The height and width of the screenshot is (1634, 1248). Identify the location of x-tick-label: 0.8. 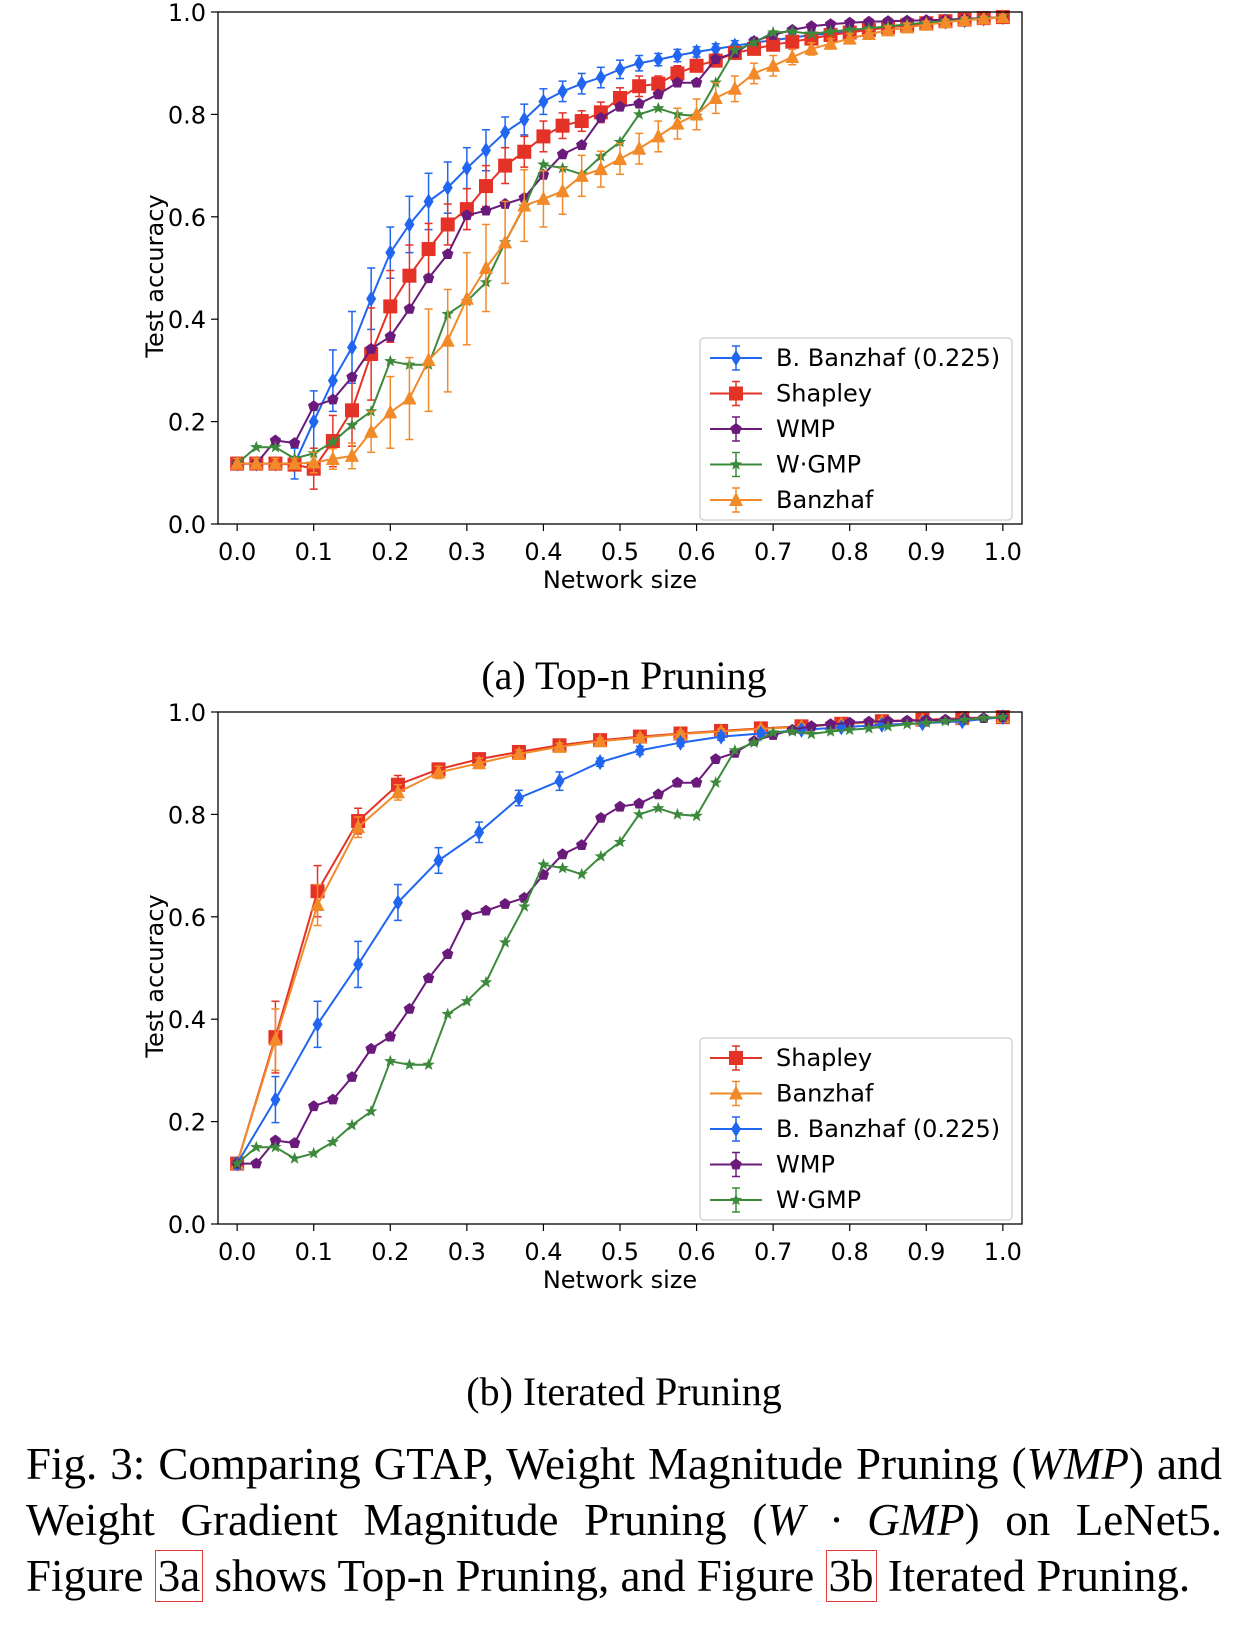
(850, 552).